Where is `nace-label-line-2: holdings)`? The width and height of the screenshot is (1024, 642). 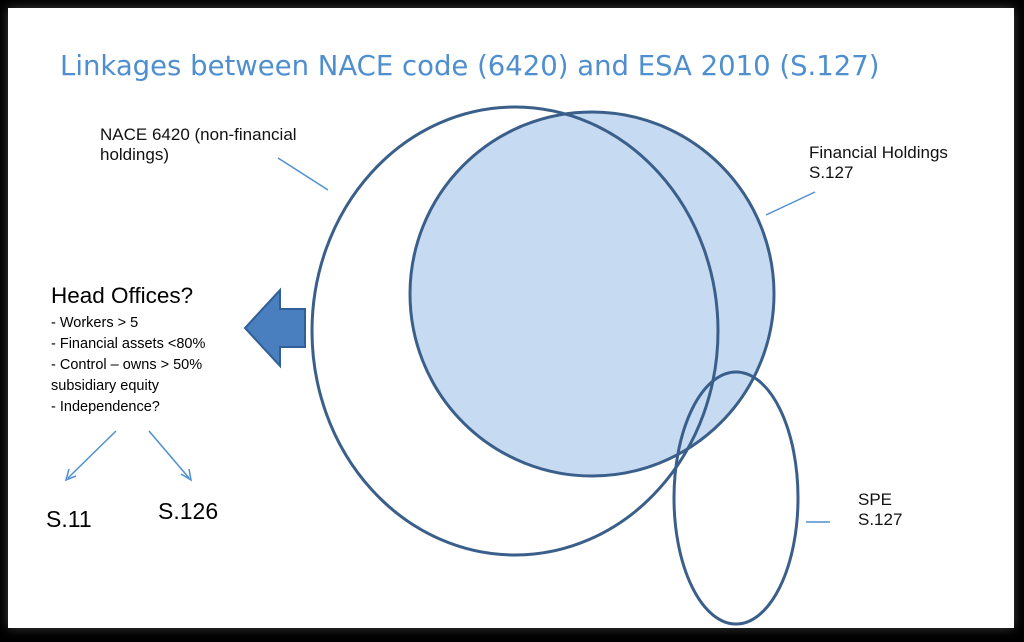 nace-label-line-2: holdings) is located at coordinates (134, 155).